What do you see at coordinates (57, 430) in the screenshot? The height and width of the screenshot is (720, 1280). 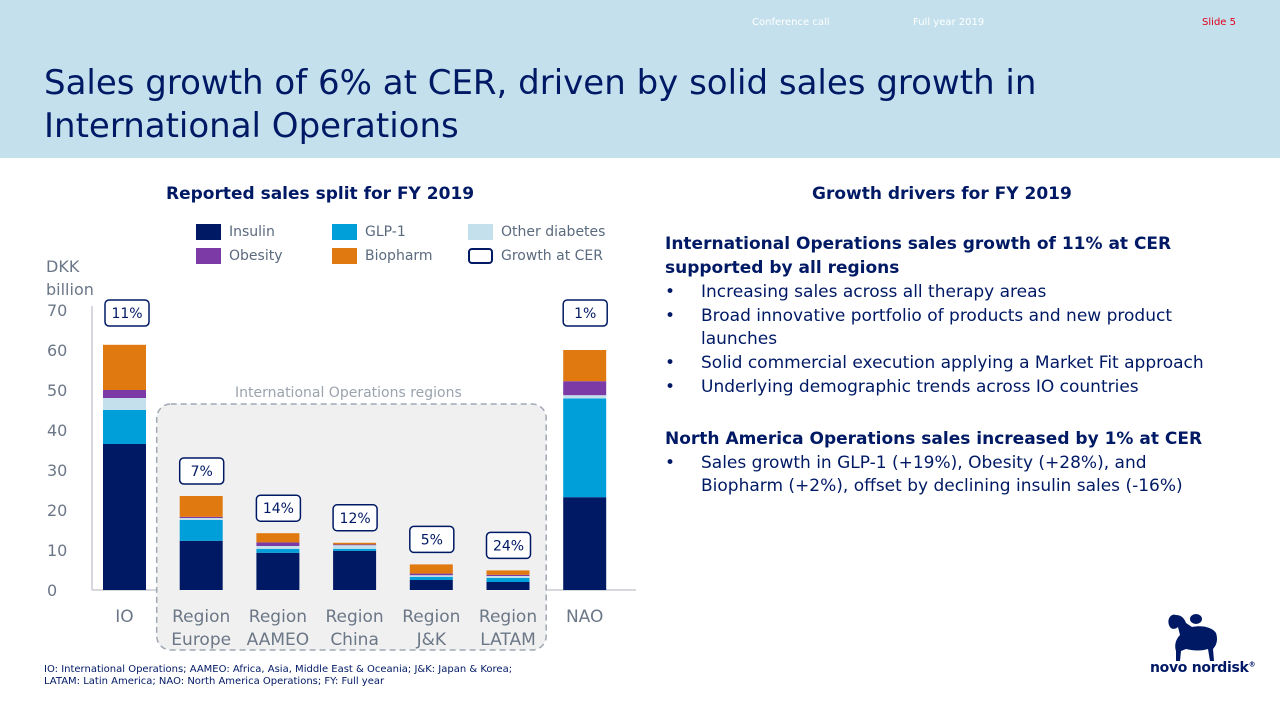 I see `y-tick-label: 40` at bounding box center [57, 430].